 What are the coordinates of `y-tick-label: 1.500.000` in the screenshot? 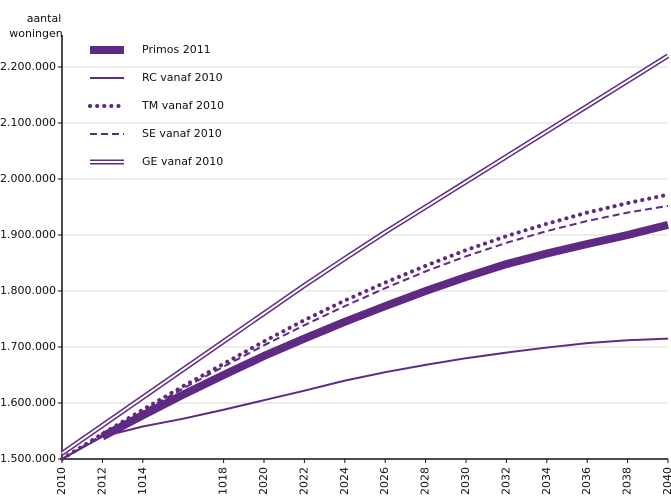 It's located at (28, 458).